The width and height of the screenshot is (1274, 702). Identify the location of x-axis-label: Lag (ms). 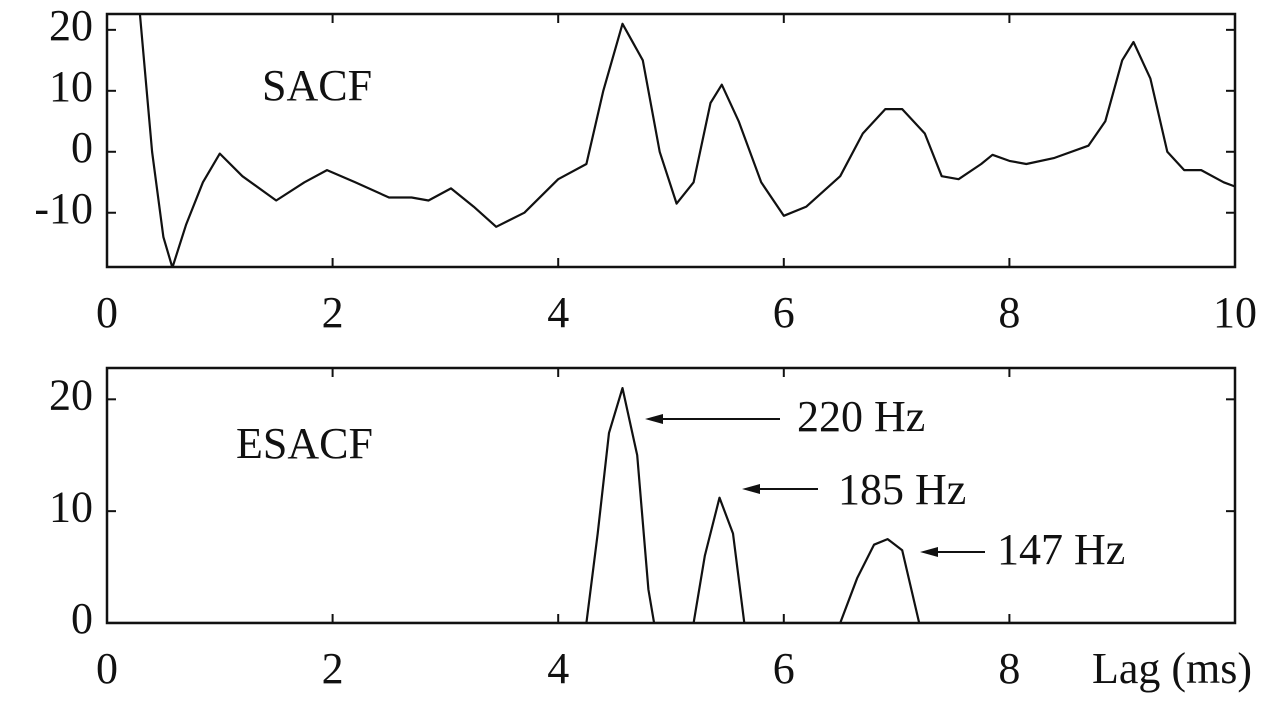
(1172, 668).